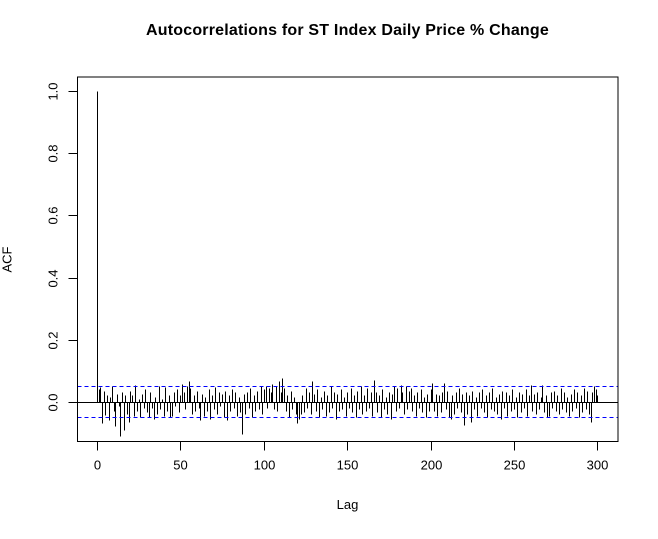  I want to click on x-tick-label: 200, so click(432, 465).